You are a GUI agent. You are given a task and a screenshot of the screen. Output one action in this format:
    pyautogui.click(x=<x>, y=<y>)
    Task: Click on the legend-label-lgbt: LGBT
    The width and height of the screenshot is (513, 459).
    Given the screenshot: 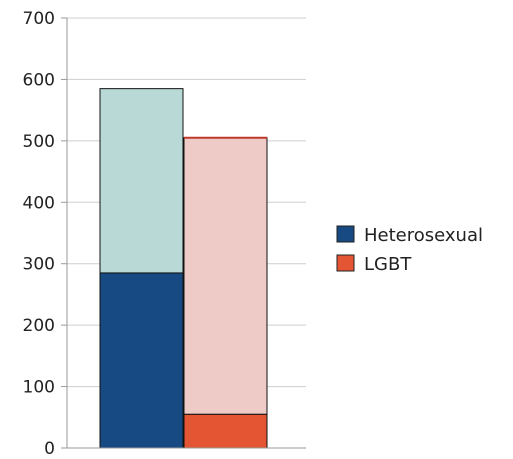 What is the action you would take?
    pyautogui.click(x=388, y=264)
    